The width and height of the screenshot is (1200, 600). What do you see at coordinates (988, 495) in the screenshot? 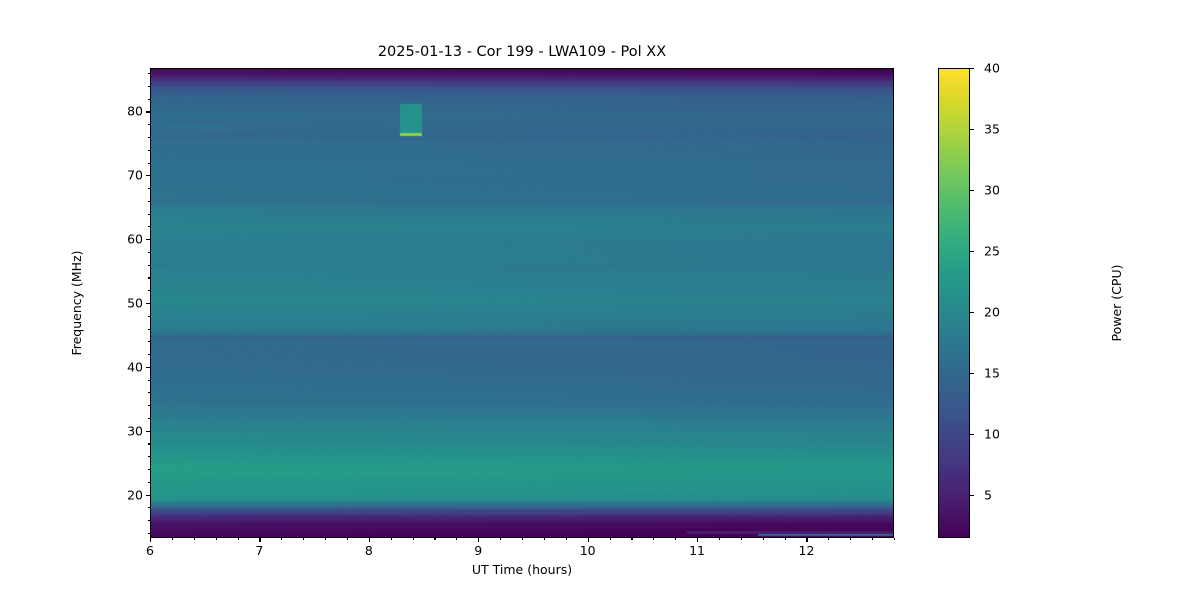
I see `colorbar-tick-label: 5` at bounding box center [988, 495].